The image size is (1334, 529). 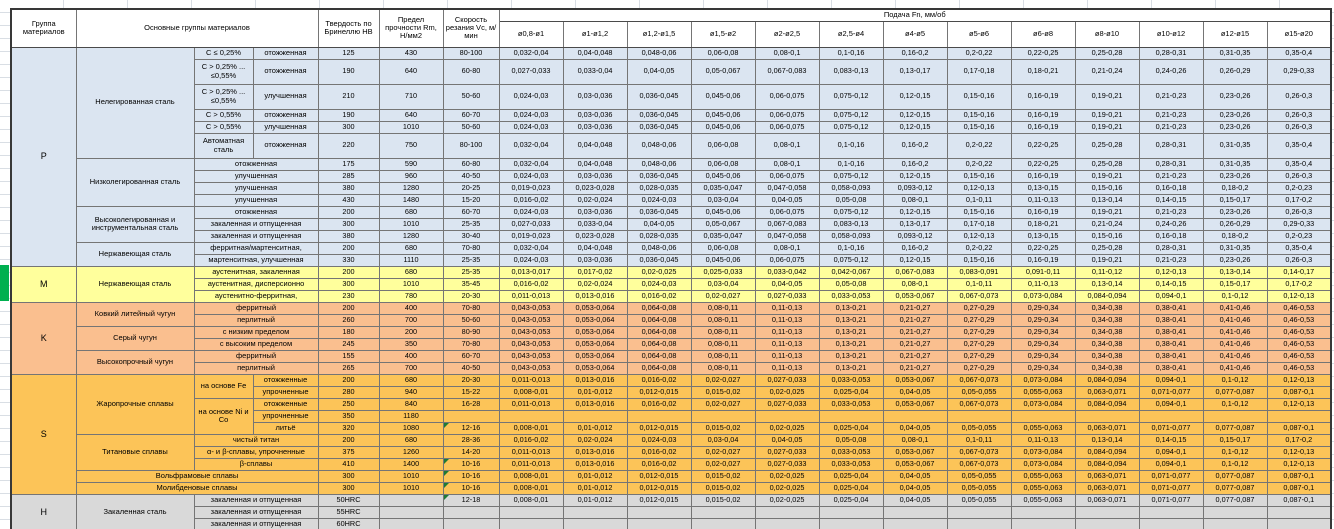 What do you see at coordinates (1043, 344) in the screenshot?
I see `feed-cell: 0,29-0,34` at bounding box center [1043, 344].